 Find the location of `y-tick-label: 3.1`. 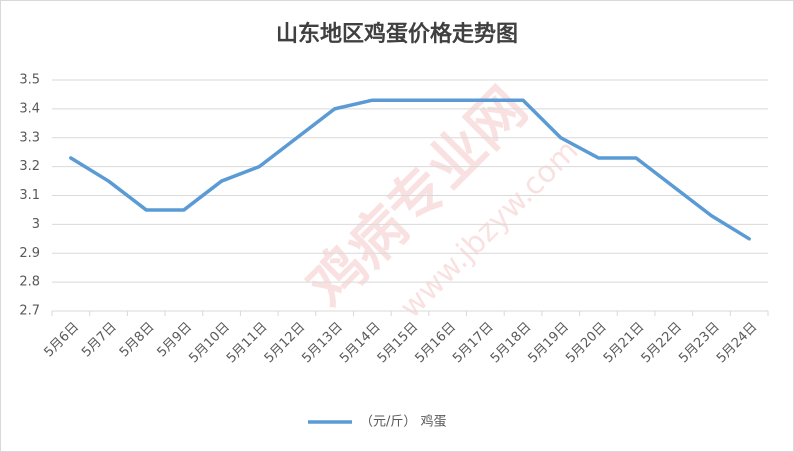

y-tick-label: 3.1 is located at coordinates (29, 195).